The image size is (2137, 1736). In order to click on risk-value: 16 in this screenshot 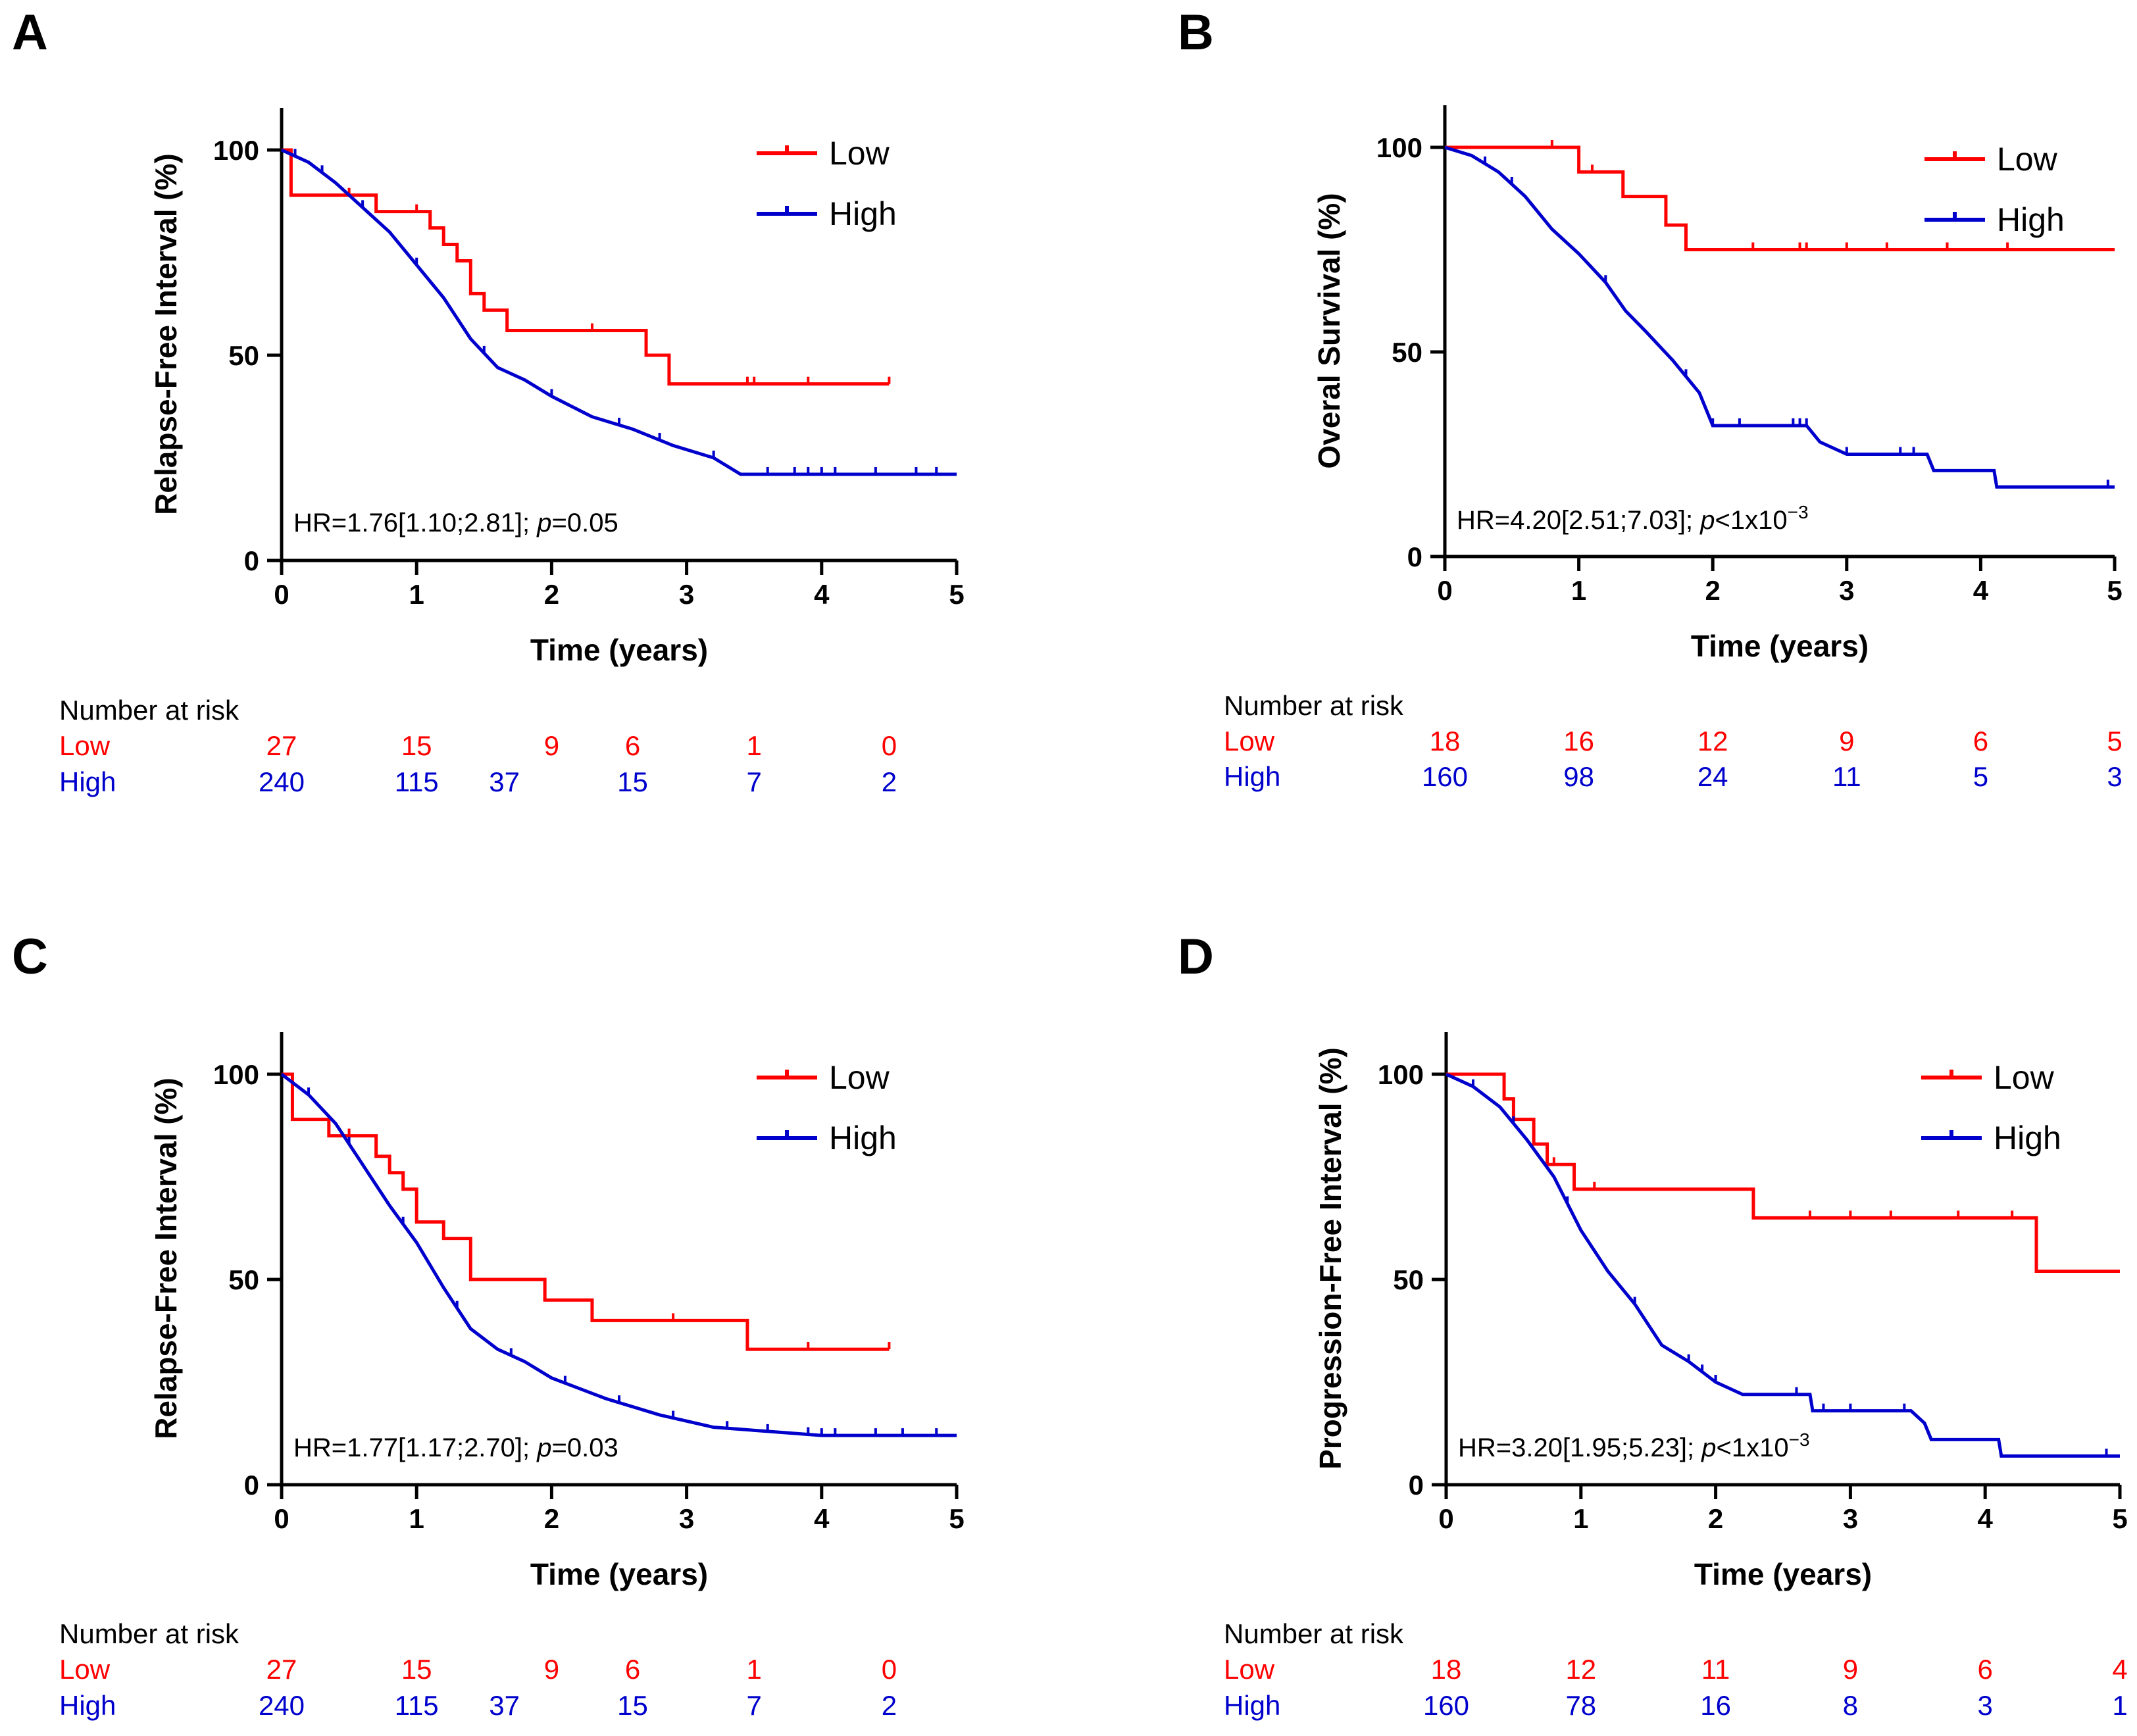, I will do `click(1579, 741)`.